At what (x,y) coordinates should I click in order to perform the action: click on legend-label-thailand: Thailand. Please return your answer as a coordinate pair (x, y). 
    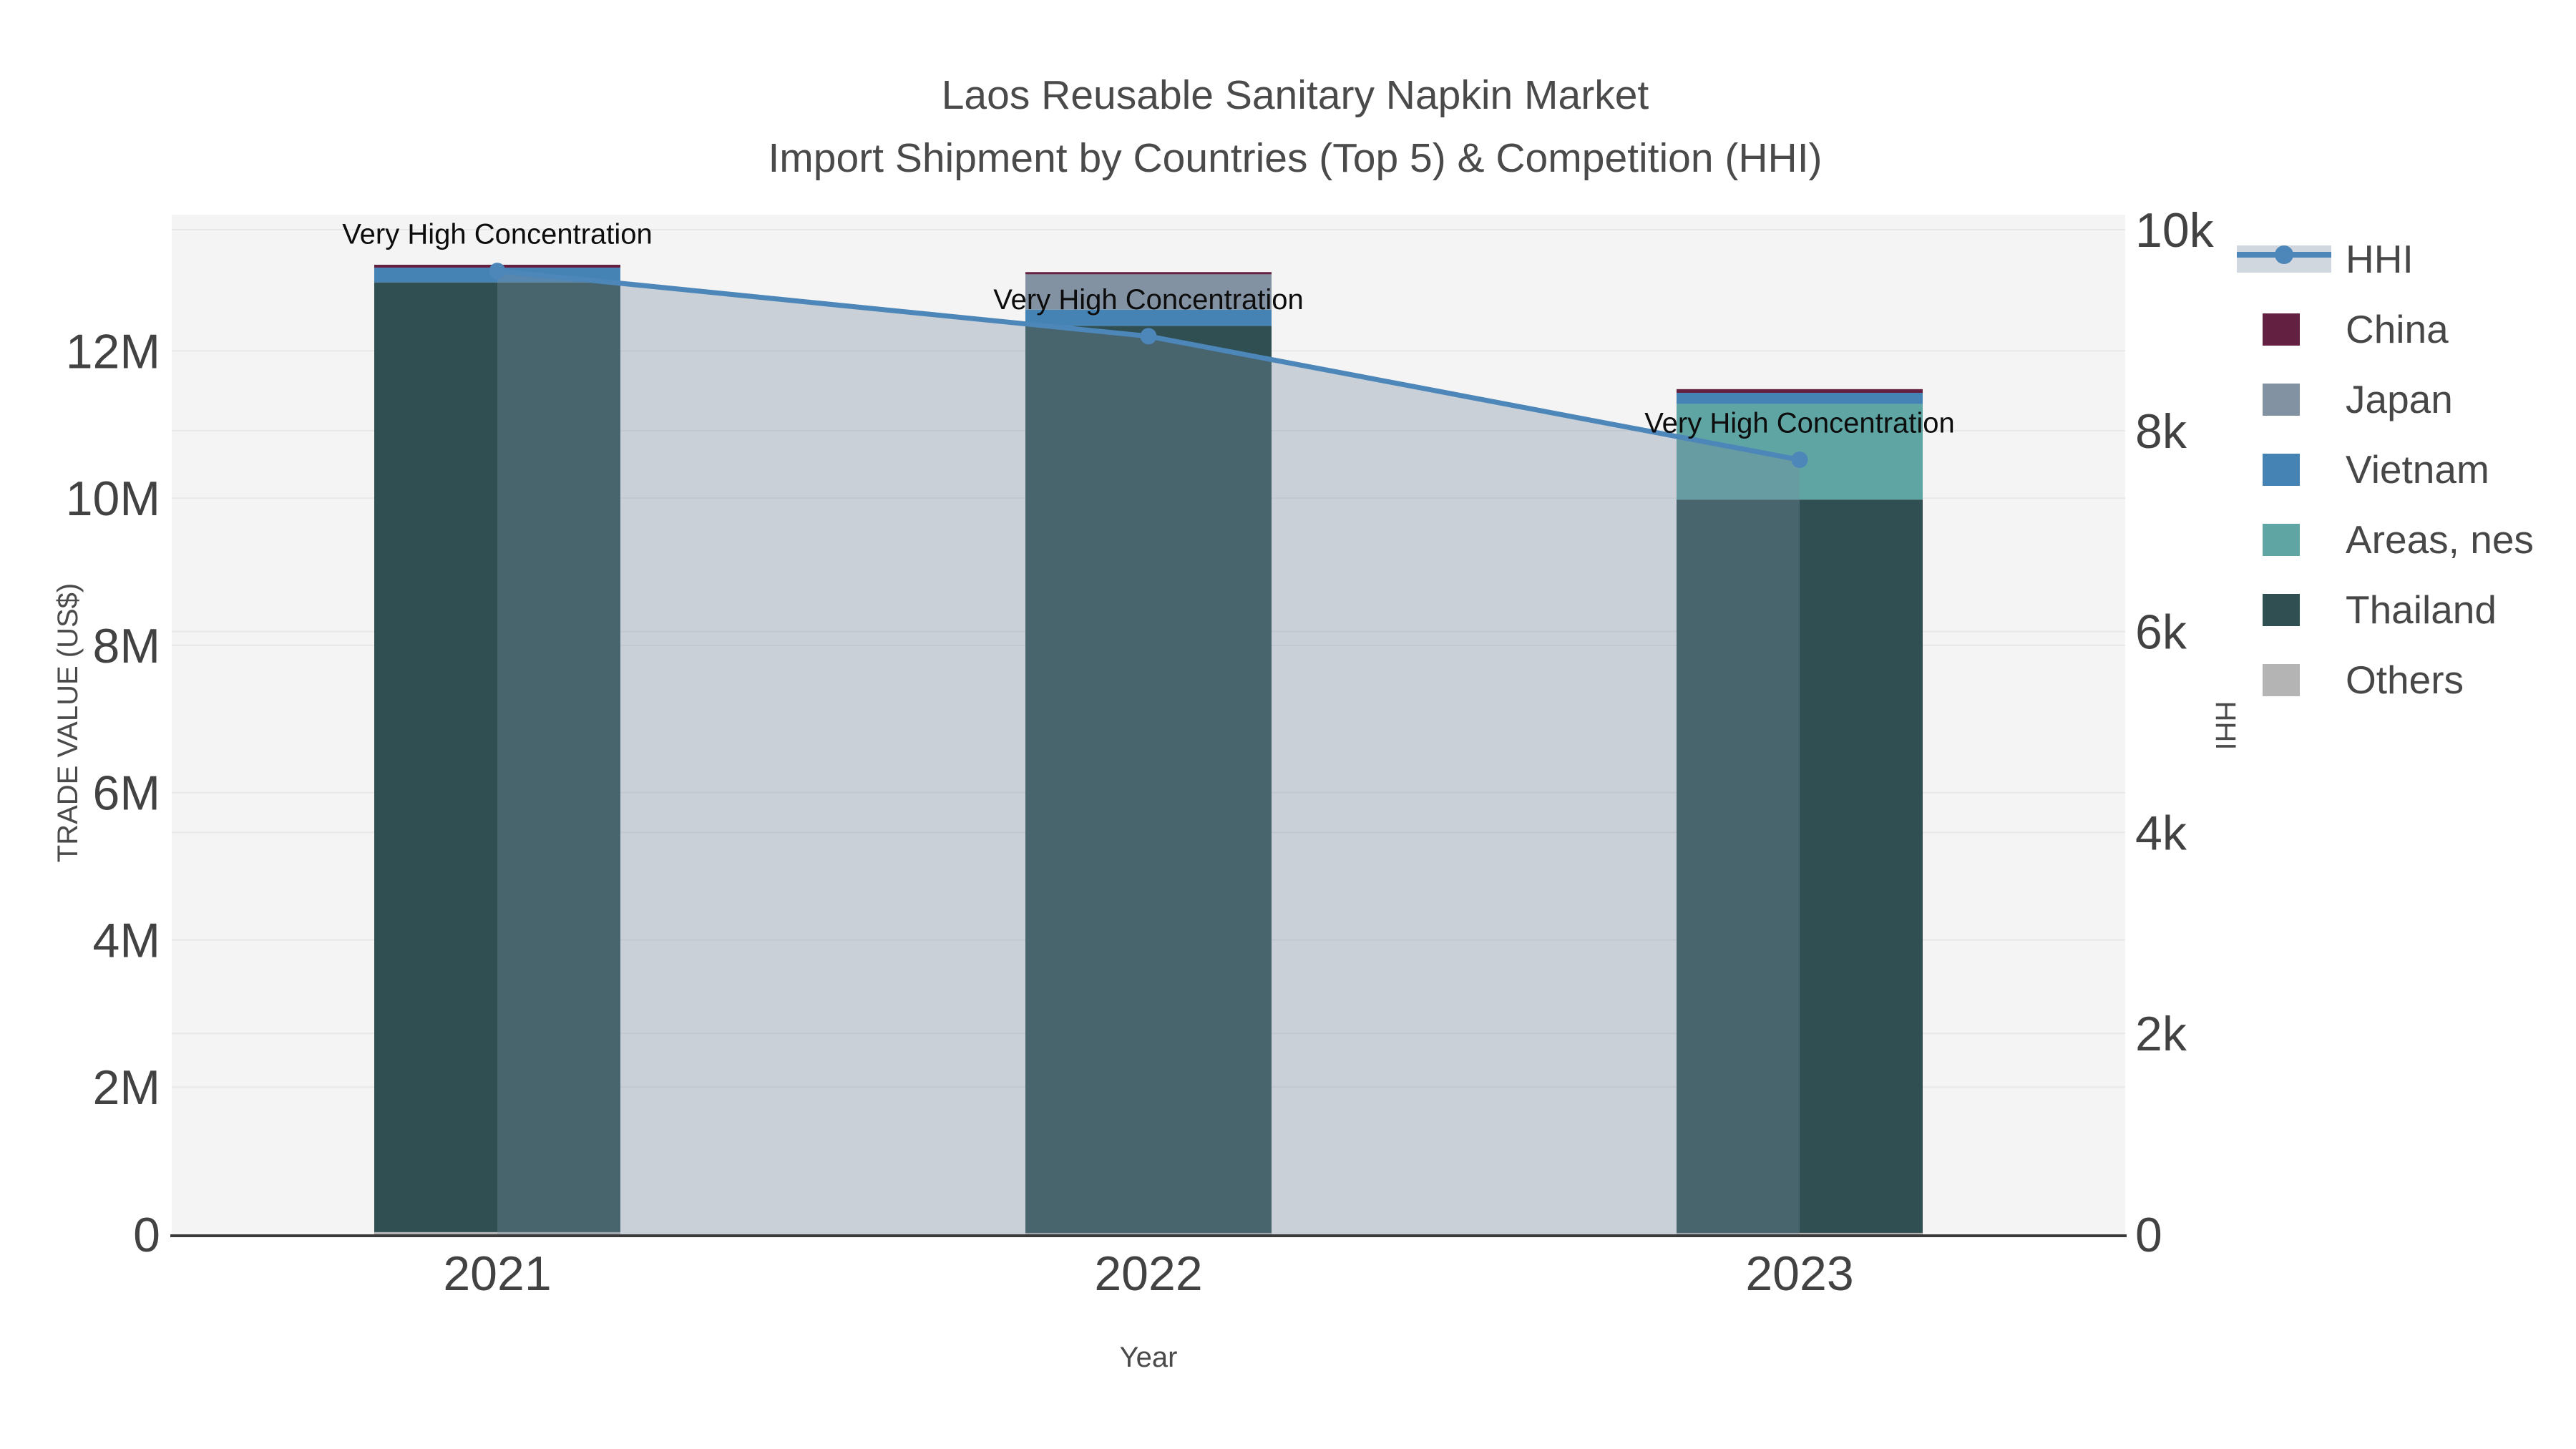
    Looking at the image, I should click on (2421, 609).